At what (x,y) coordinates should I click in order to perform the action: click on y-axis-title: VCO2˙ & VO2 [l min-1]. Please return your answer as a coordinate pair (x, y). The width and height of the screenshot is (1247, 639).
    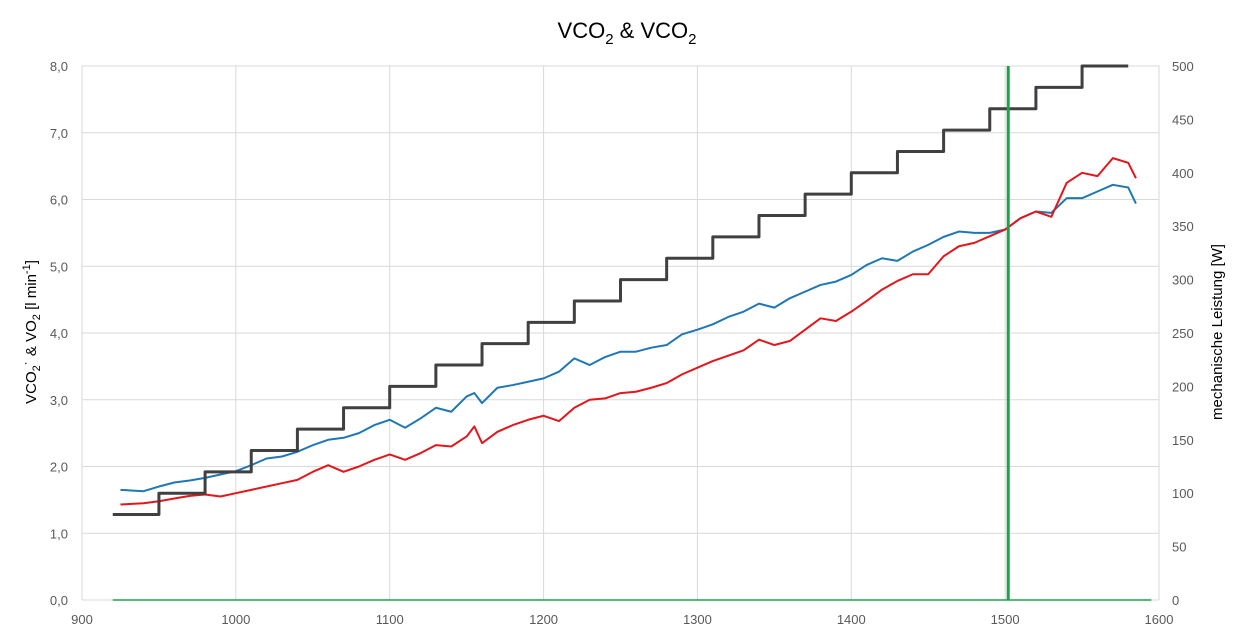
    Looking at the image, I should click on (32, 332).